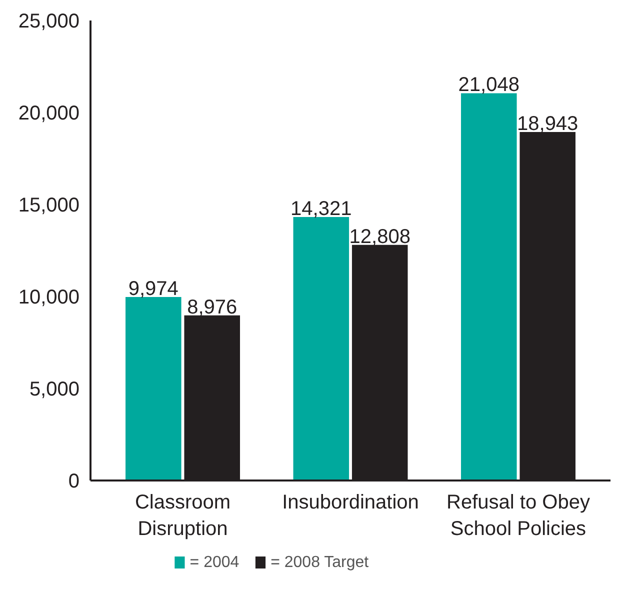  Describe the element at coordinates (153, 289) in the screenshot. I see `text: 9,974` at that location.